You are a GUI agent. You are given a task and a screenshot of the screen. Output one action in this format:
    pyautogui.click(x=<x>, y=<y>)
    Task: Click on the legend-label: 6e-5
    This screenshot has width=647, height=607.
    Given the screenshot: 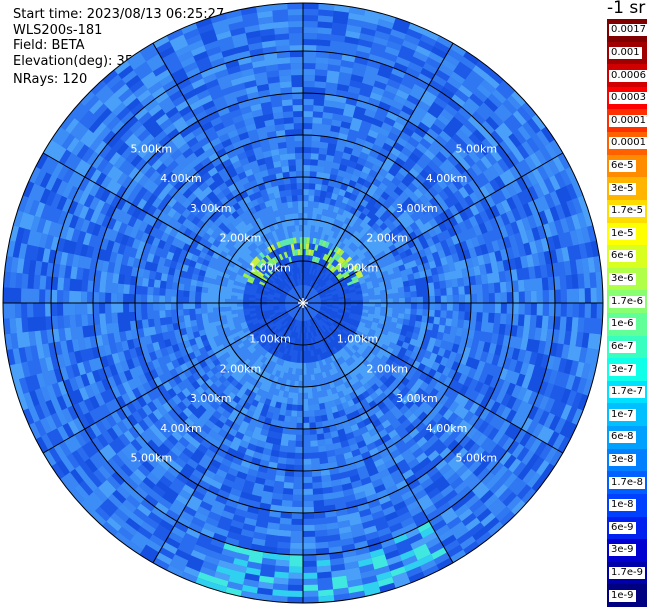 What is the action you would take?
    pyautogui.click(x=622, y=166)
    